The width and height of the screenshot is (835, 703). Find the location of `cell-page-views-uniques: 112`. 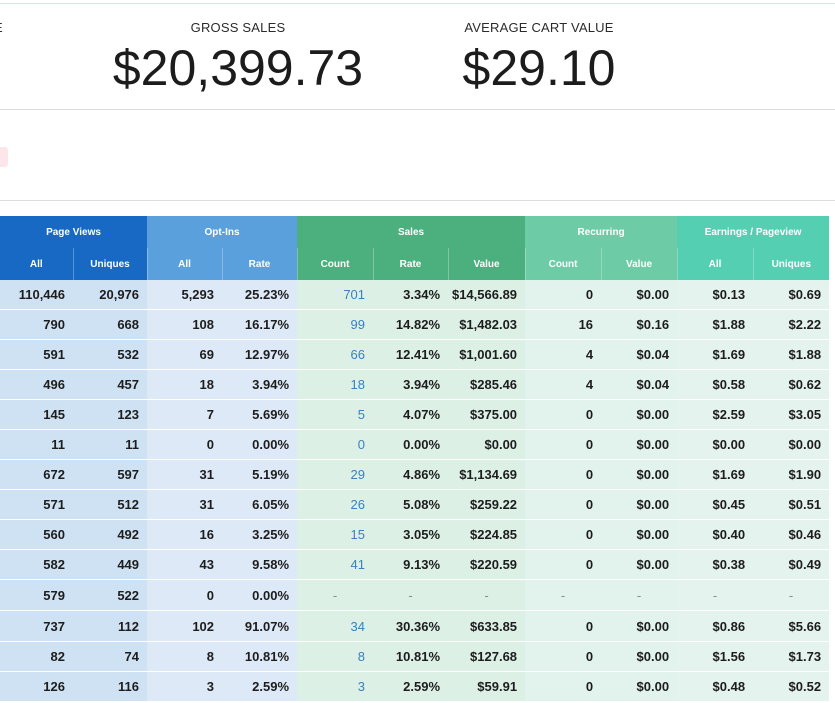

cell-page-views-uniques: 112 is located at coordinates (110, 626).